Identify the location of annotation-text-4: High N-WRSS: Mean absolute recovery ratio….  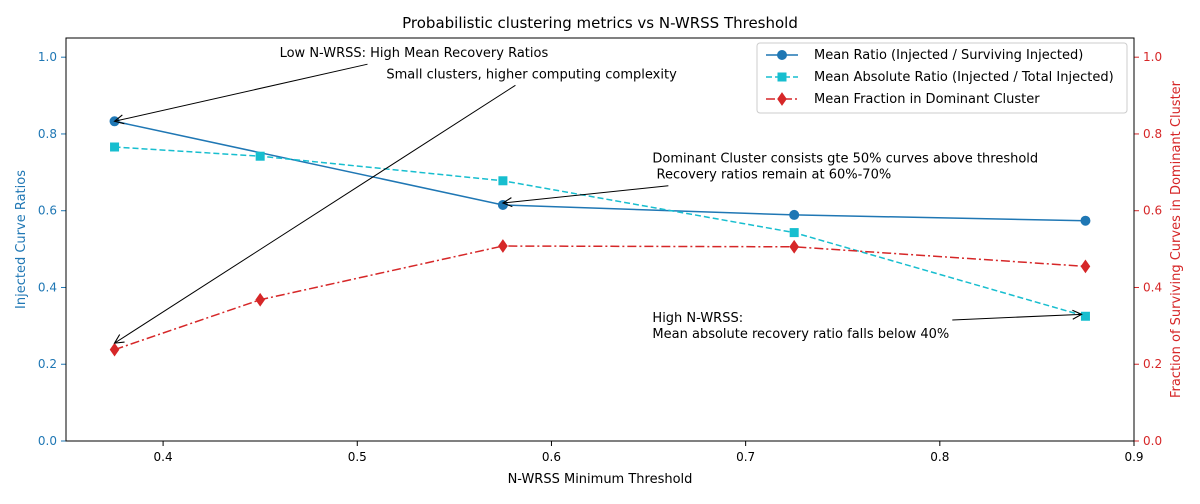
(800, 326).